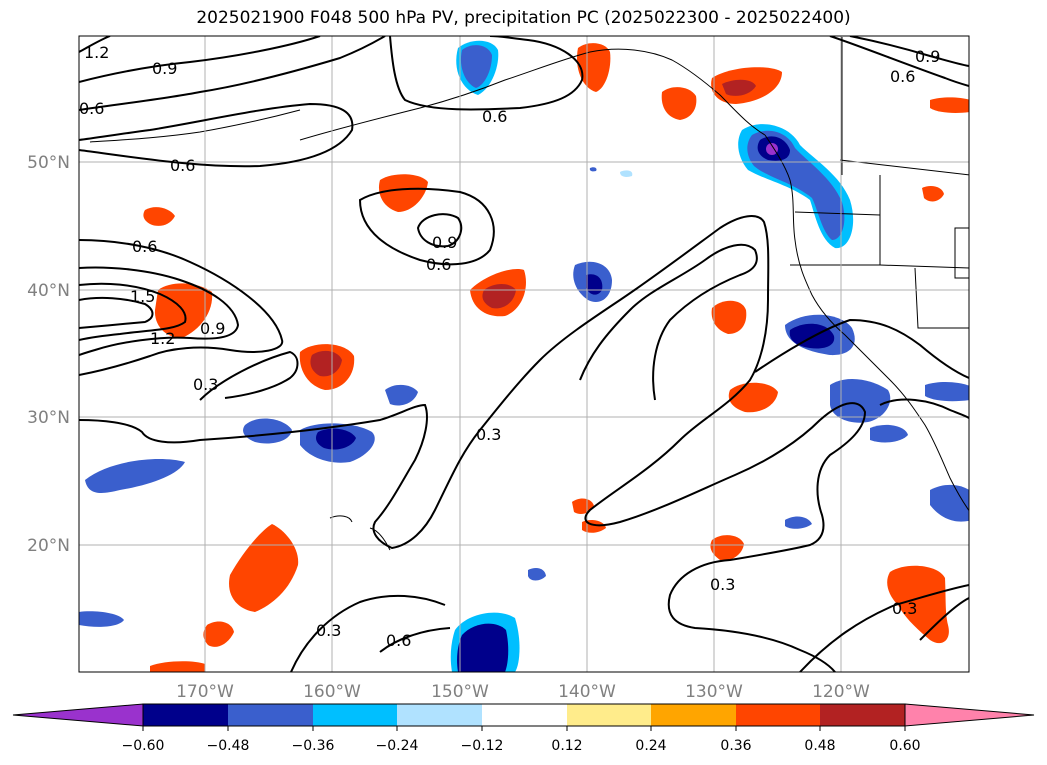  Describe the element at coordinates (819, 746) in the screenshot. I see `colorbar-tick-label: 0.48` at that location.